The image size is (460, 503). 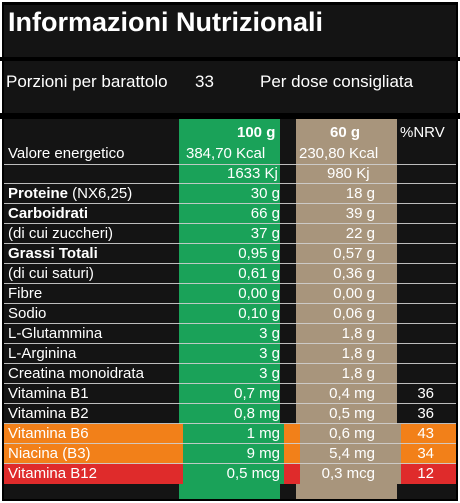 What do you see at coordinates (257, 393) in the screenshot?
I see `value-100g: 0,7 mg` at bounding box center [257, 393].